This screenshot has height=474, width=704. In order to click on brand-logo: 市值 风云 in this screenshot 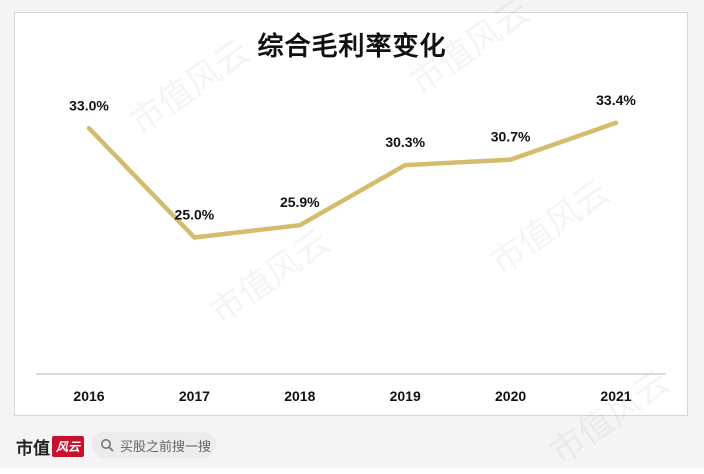, I will do `click(50, 446)`.